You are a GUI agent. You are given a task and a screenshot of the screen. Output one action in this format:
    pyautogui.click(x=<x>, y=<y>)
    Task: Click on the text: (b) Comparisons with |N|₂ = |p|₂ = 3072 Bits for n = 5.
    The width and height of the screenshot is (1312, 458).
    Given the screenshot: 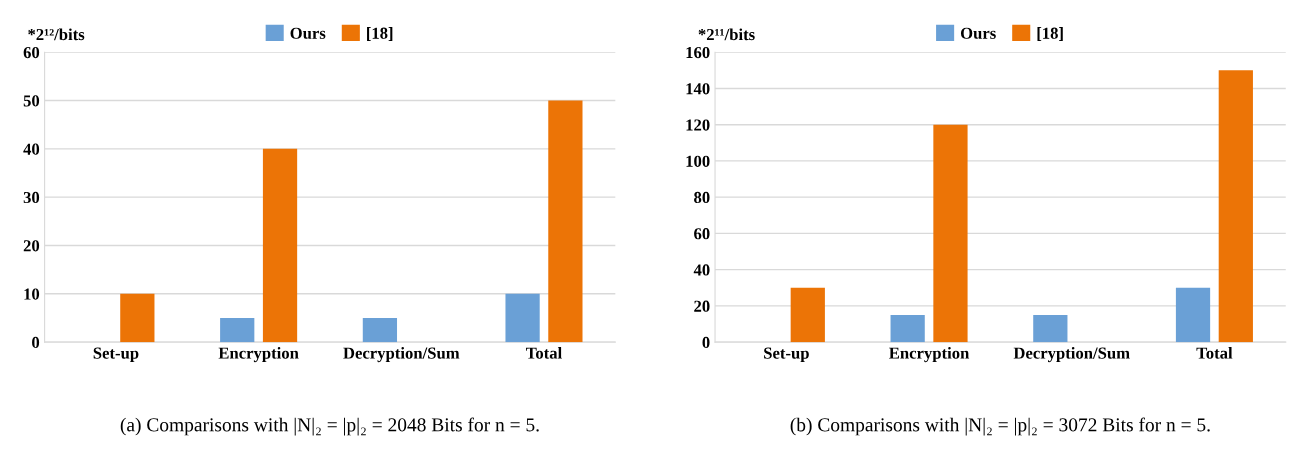 What is the action you would take?
    pyautogui.click(x=1000, y=426)
    